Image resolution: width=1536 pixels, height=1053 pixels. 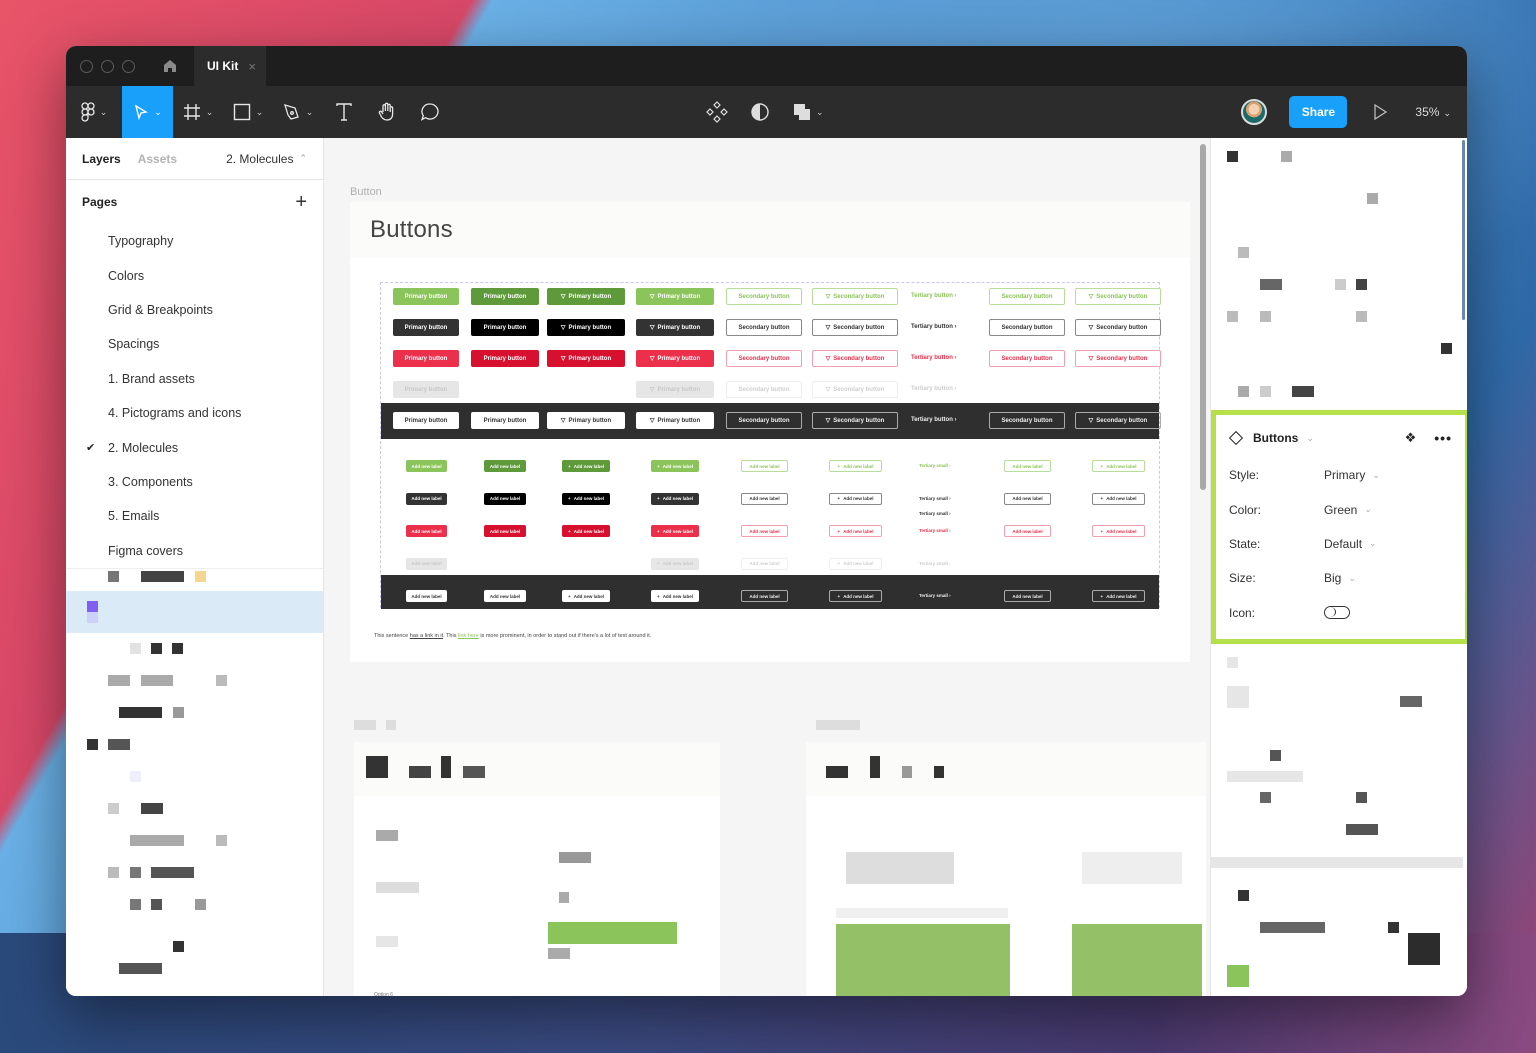 I want to click on secondary-button-disabled: + Add new label, so click(x=855, y=563).